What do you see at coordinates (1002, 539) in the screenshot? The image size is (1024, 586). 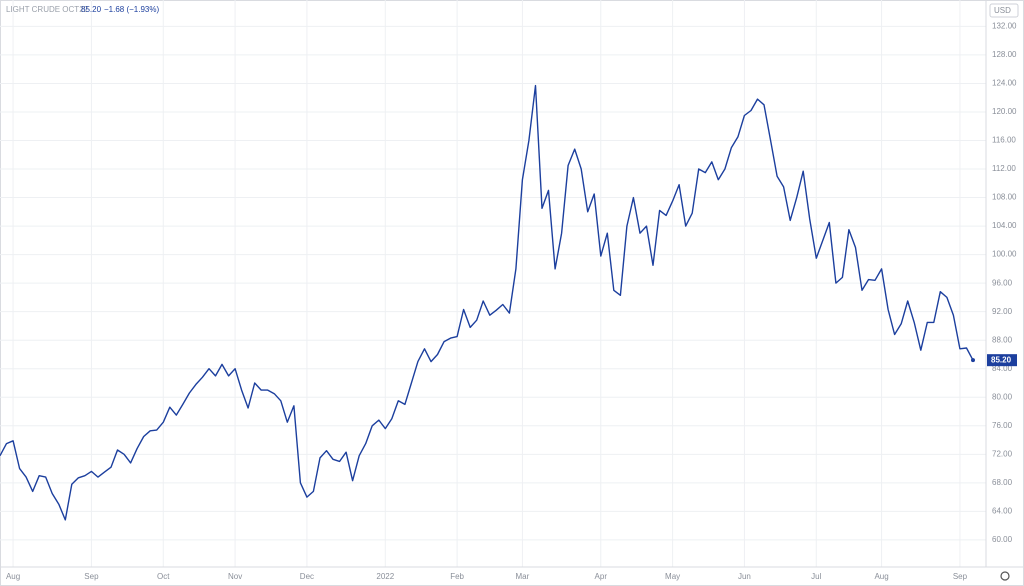 I see `y-tick-label: 60.00` at bounding box center [1002, 539].